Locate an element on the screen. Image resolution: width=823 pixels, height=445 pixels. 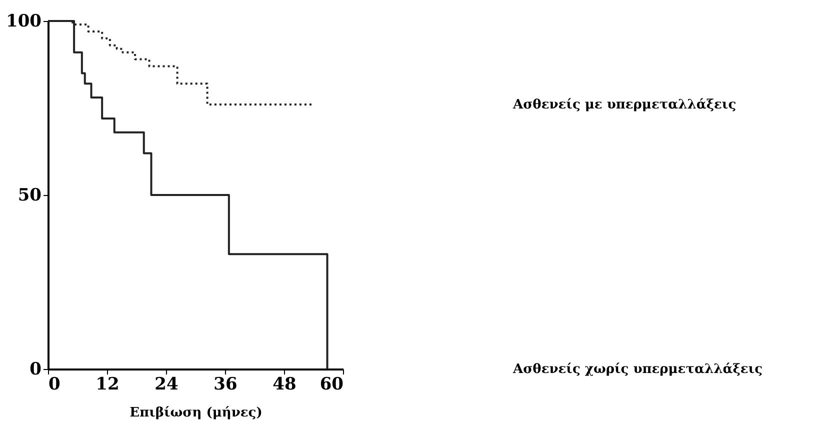
x-tick-label: 48 is located at coordinates (284, 384).